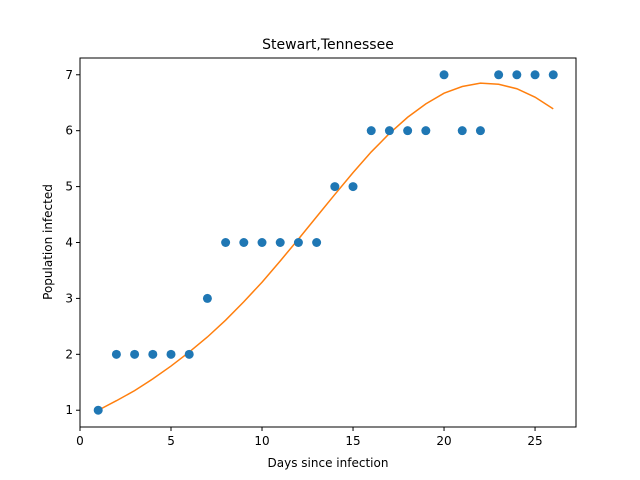  Describe the element at coordinates (69, 410) in the screenshot. I see `y-tick-label: 1` at that location.